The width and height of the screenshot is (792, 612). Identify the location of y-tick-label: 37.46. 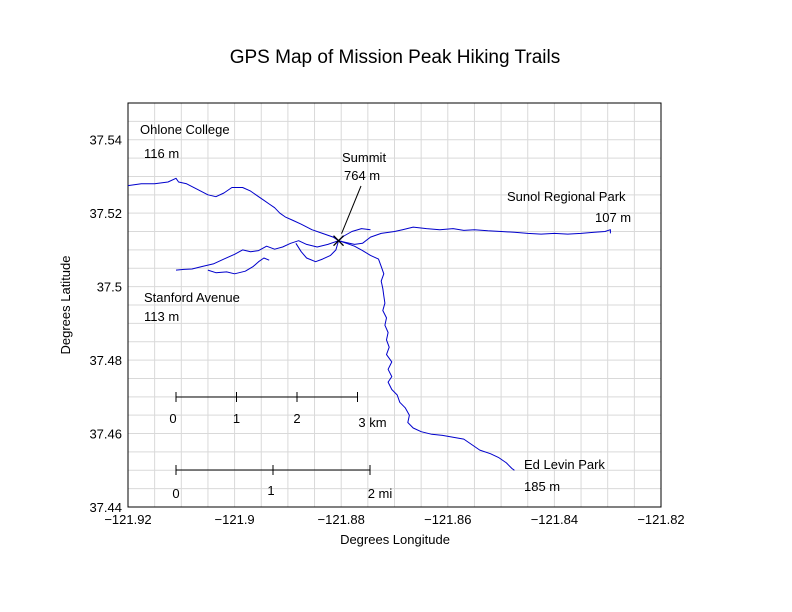
(105, 434).